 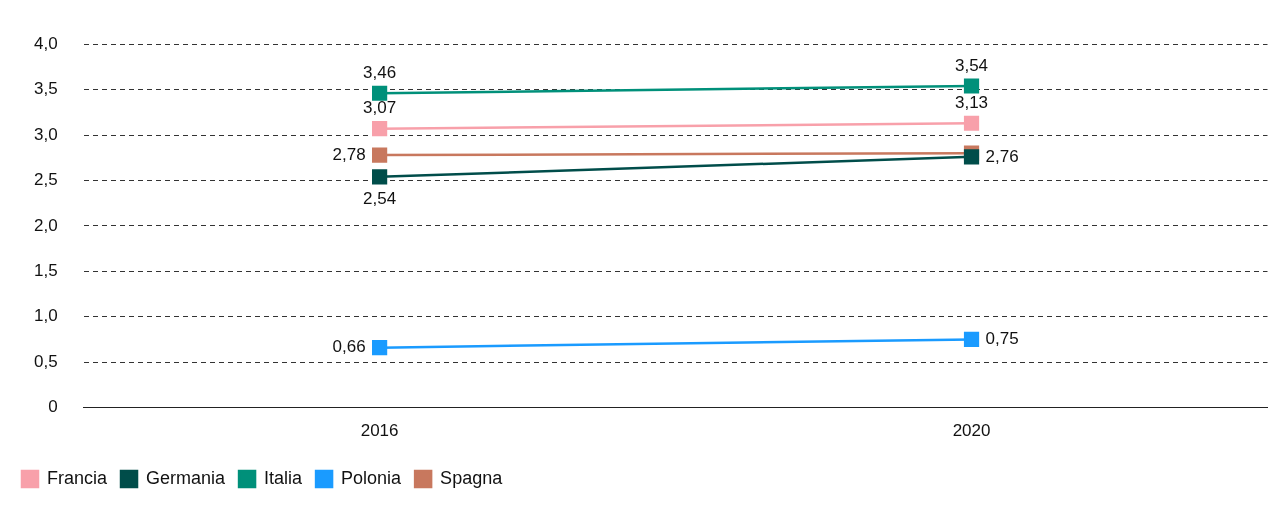 I want to click on y-tick-label: 2,0, so click(x=45, y=225).